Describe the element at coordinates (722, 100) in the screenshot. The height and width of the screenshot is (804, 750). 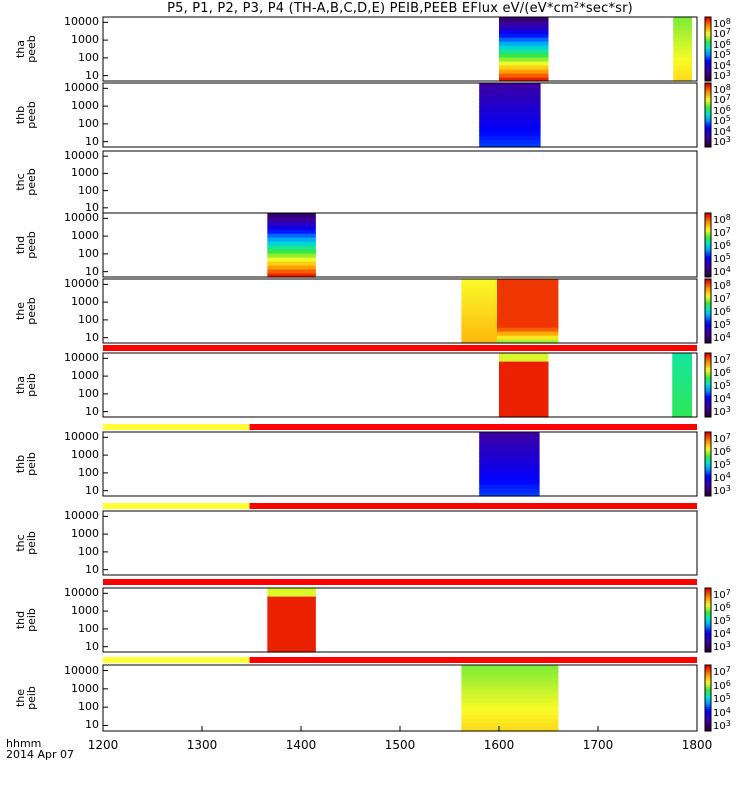
I see `thb-peeb-colorbar-tick: 10⁷` at that location.